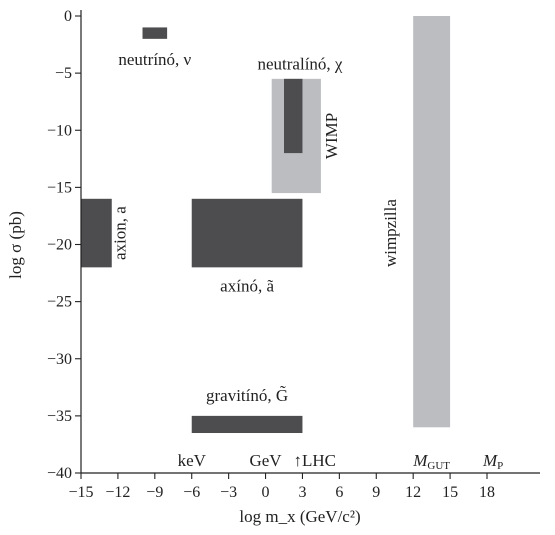 This screenshot has width=555, height=535. Describe the element at coordinates (119, 233) in the screenshot. I see `label-axion: axion, a` at that location.